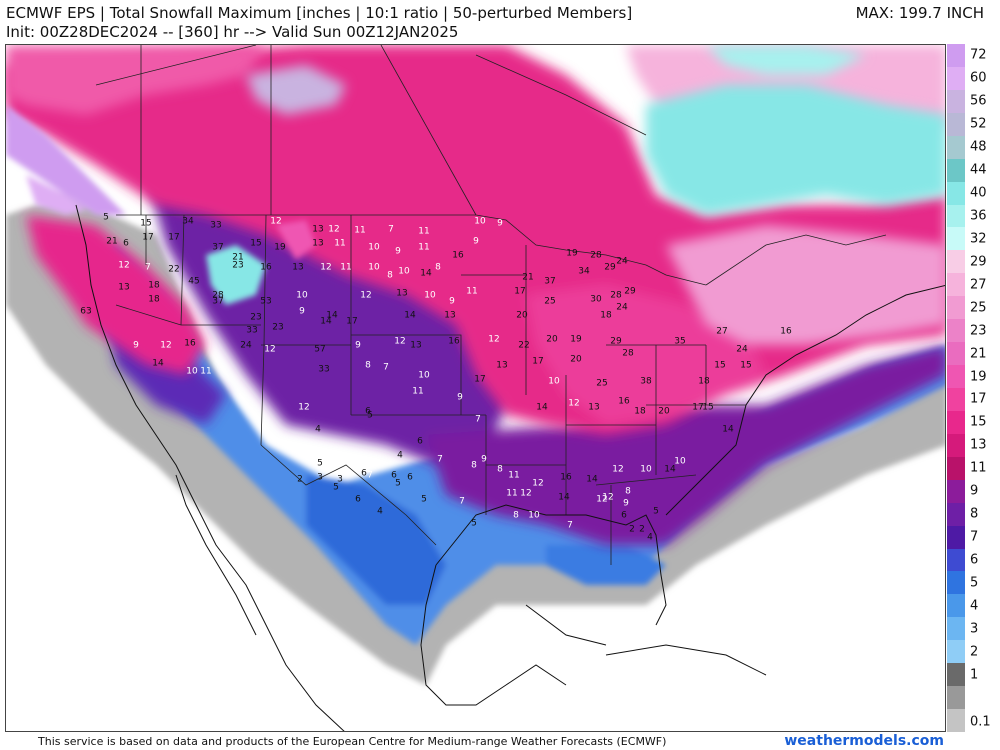 Image resolution: width=1000 pixels, height=750 pixels. I want to click on legend-label: 72, so click(978, 55).